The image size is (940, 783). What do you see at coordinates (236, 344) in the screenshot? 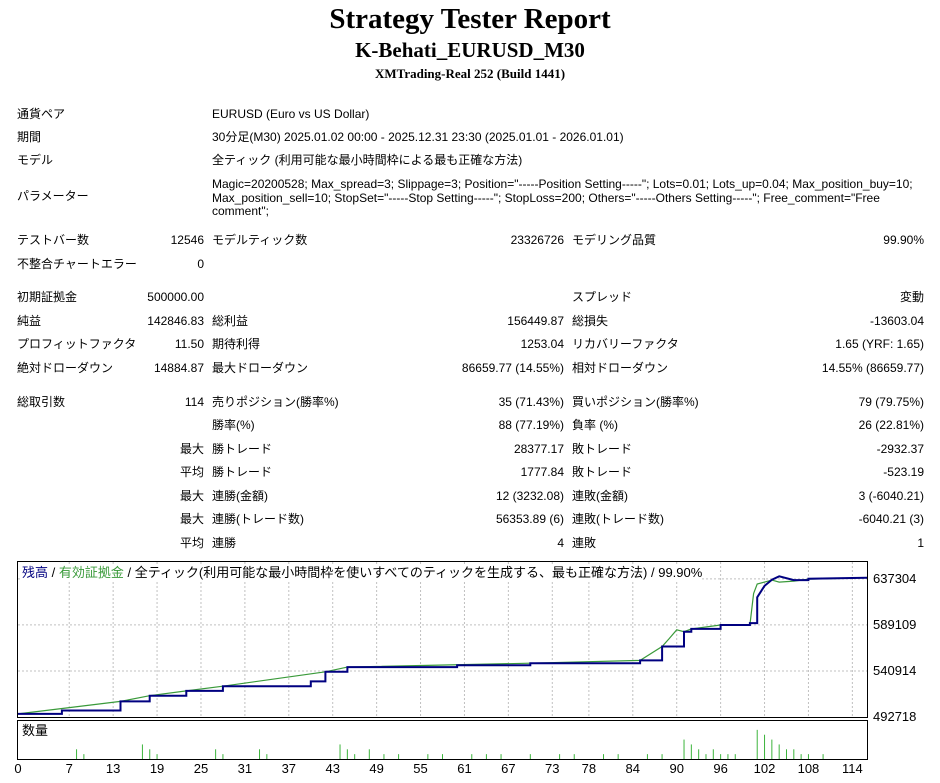
I see `expected-label: 期待利得` at bounding box center [236, 344].